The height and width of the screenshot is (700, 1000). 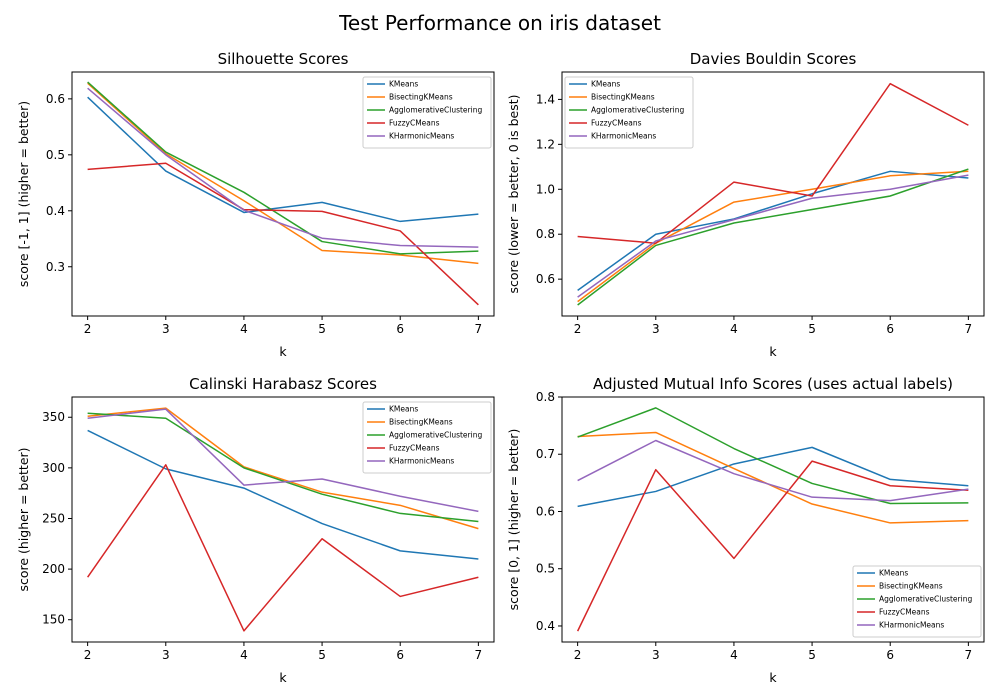 What do you see at coordinates (55, 267) in the screenshot?
I see `y-tick-label: 0.3` at bounding box center [55, 267].